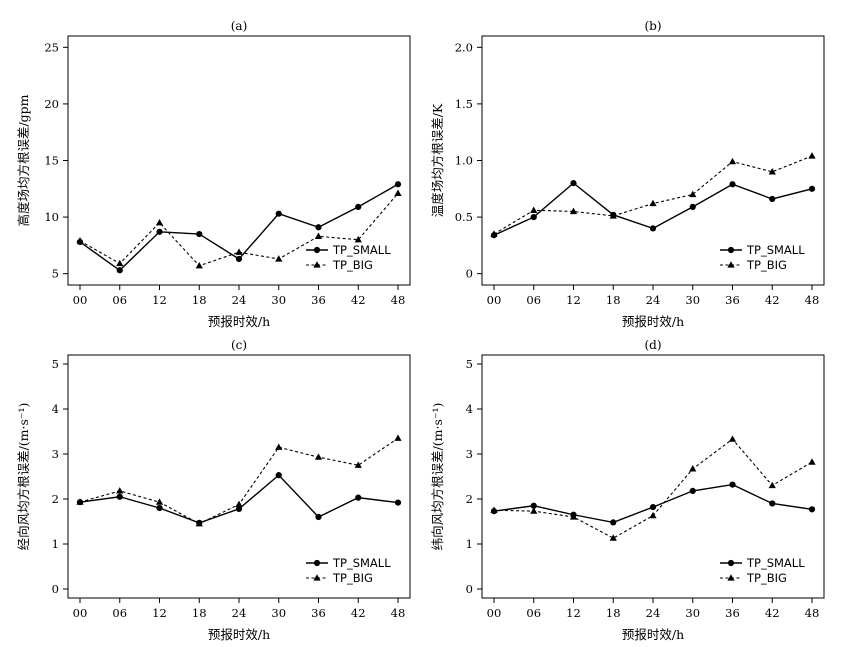 The height and width of the screenshot is (647, 860). What do you see at coordinates (51, 217) in the screenshot?
I see `y-tick-label: 10` at bounding box center [51, 217].